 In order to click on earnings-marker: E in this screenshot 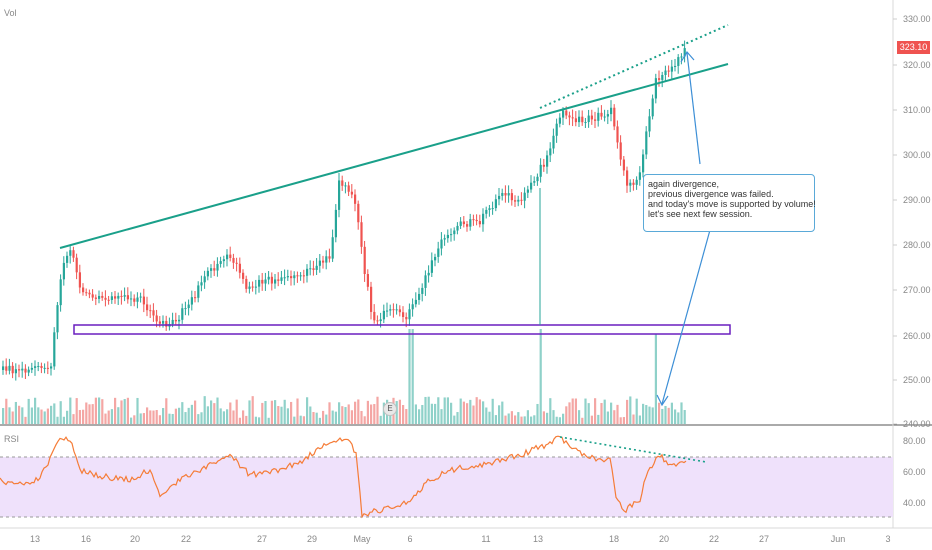, I will do `click(390, 409)`.